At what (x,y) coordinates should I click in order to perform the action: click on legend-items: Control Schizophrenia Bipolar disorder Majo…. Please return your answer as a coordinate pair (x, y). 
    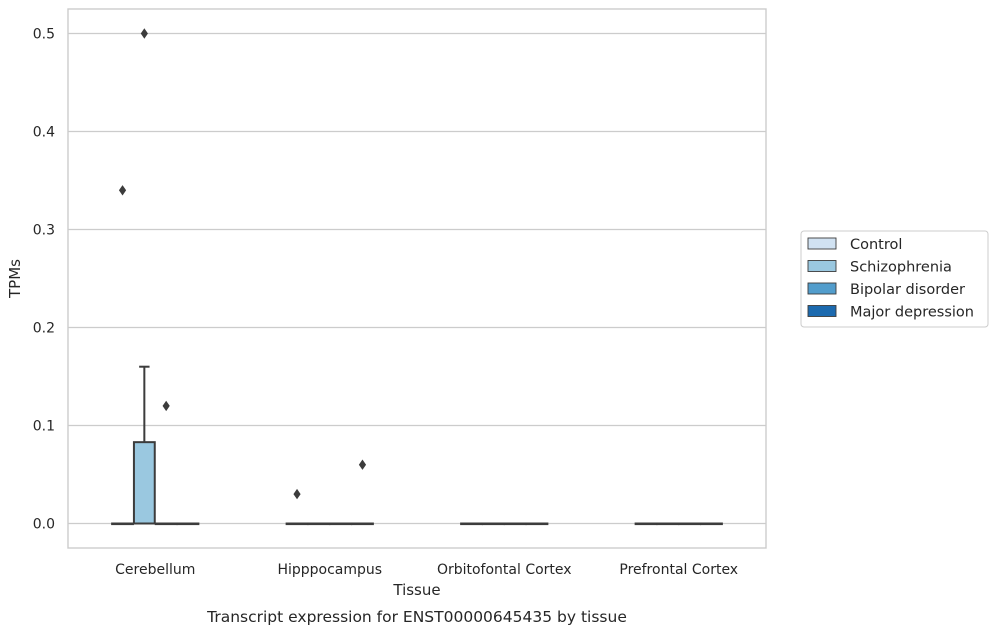
    Looking at the image, I should click on (890, 279).